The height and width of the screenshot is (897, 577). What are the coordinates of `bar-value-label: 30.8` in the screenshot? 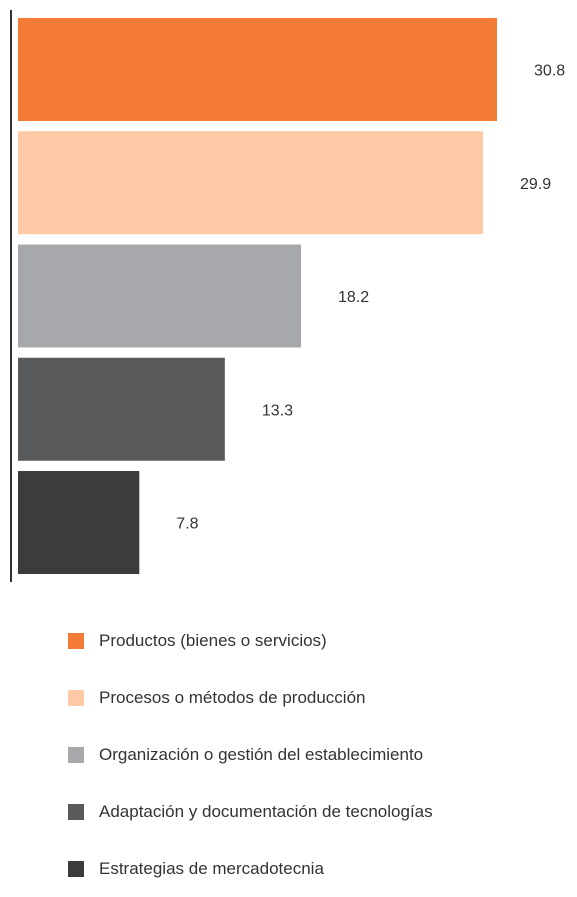 It's located at (549, 71).